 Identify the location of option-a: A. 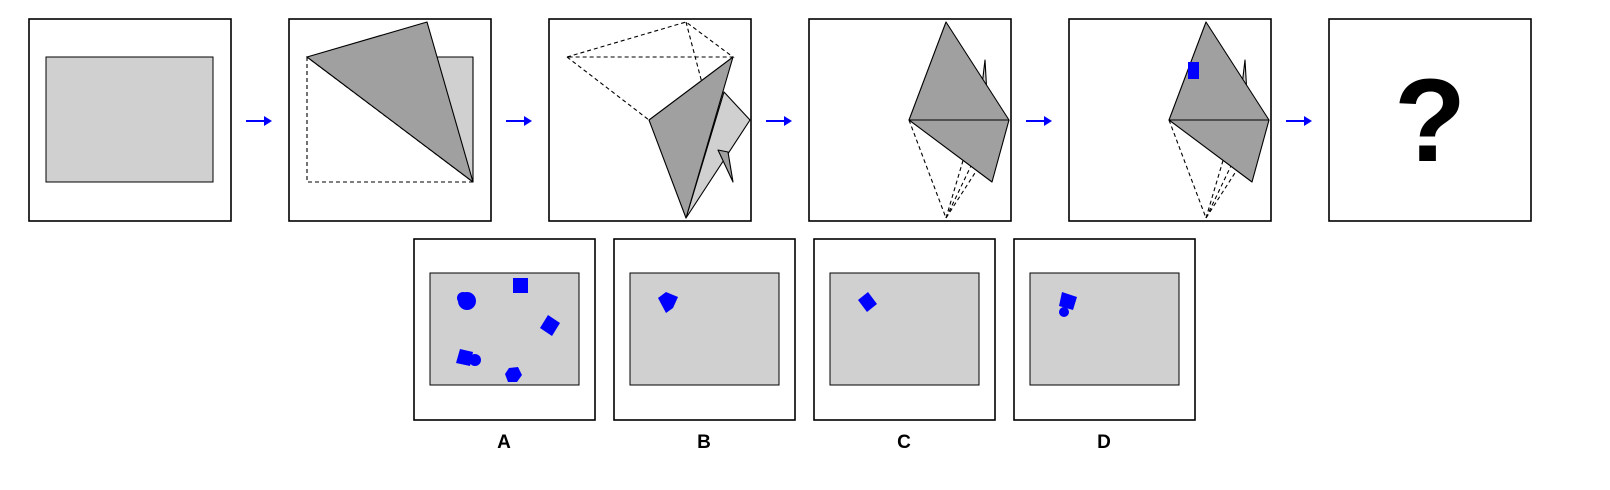
(504, 345).